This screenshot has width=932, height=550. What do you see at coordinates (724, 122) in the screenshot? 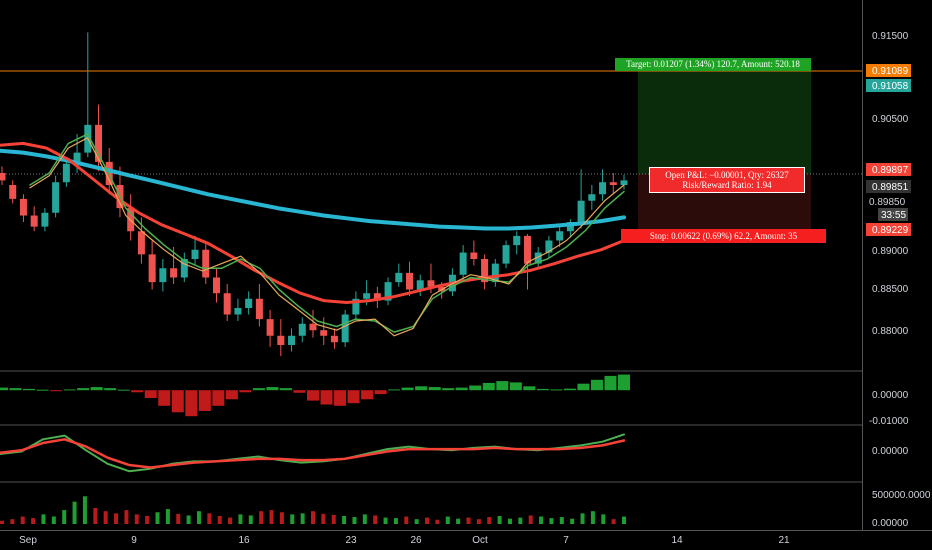
I see `target-zone` at bounding box center [724, 122].